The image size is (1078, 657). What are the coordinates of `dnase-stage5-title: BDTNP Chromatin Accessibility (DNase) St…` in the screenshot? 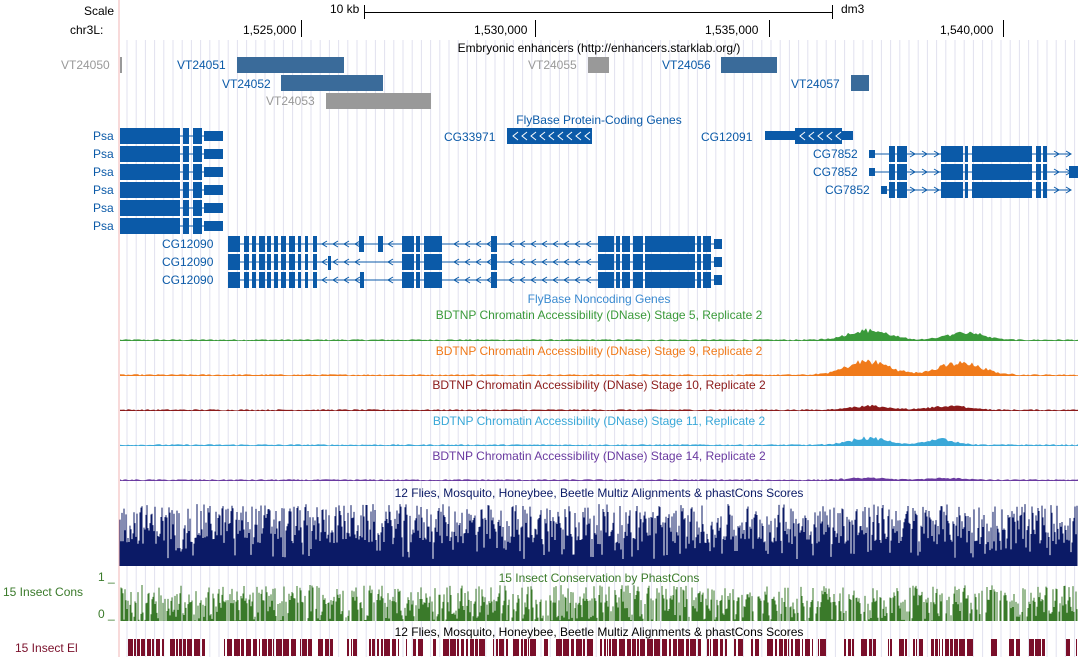 It's located at (599, 315).